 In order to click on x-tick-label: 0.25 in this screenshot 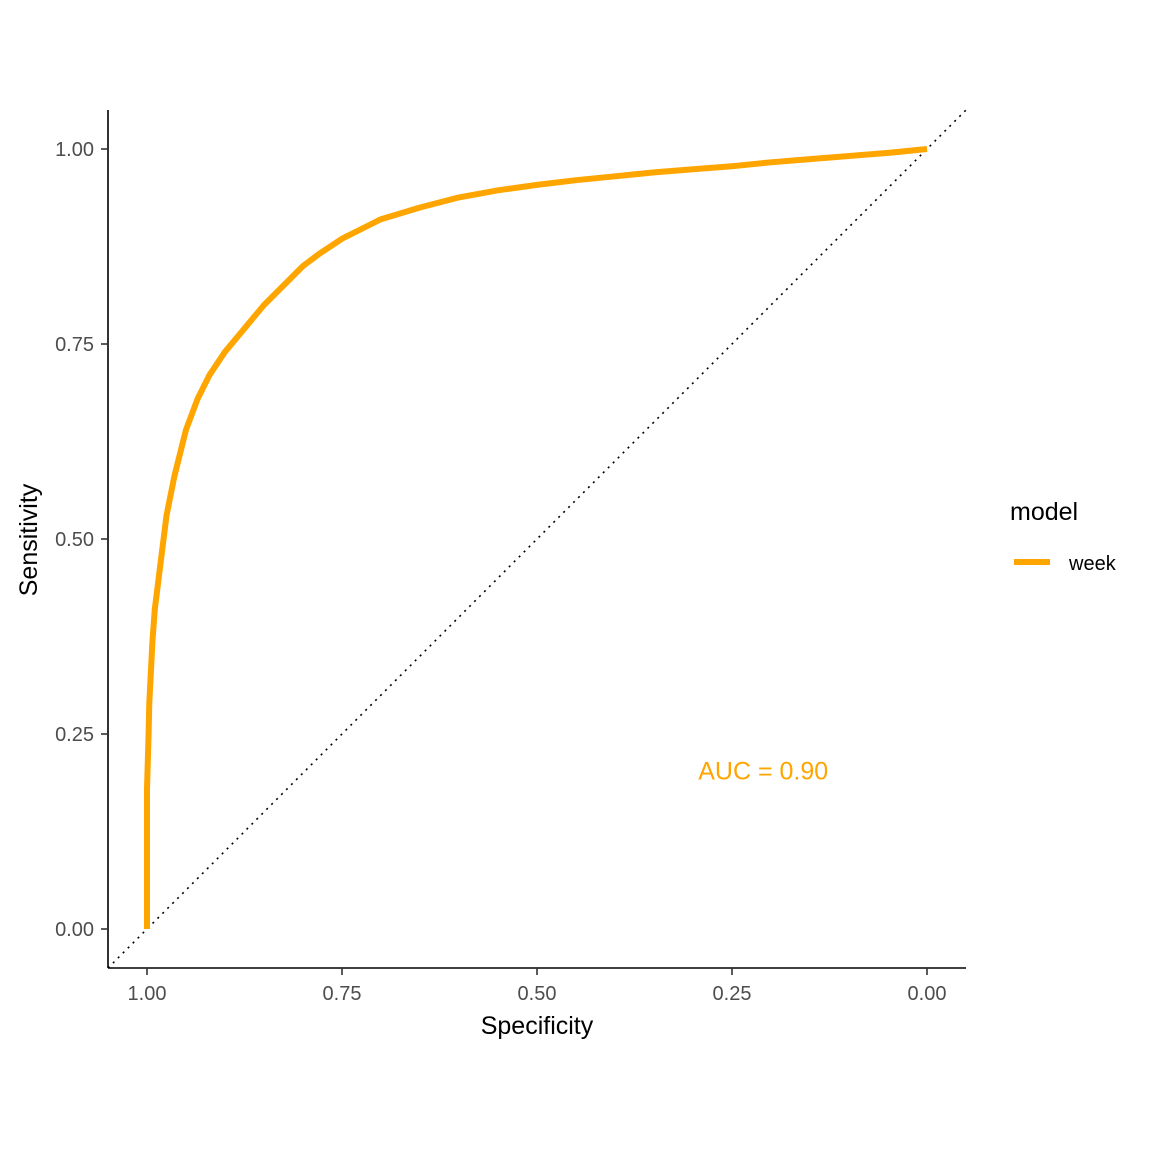, I will do `click(732, 994)`.